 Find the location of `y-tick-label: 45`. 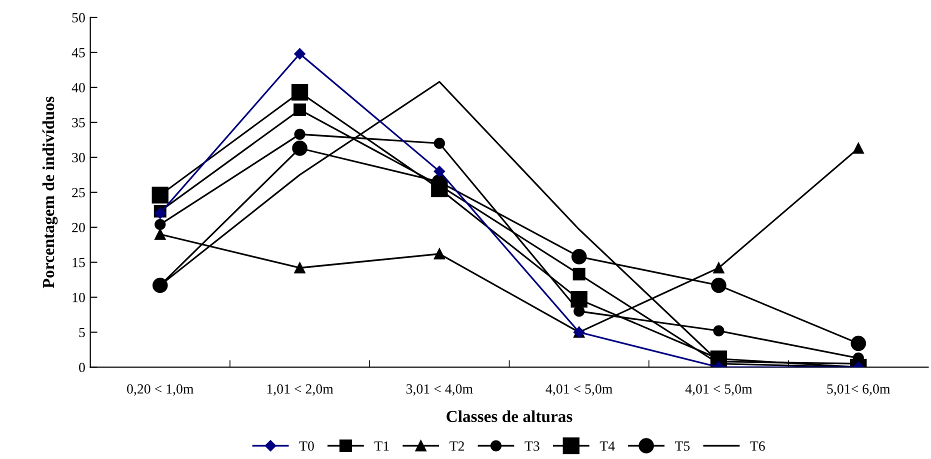

y-tick-label: 45 is located at coordinates (78, 53).